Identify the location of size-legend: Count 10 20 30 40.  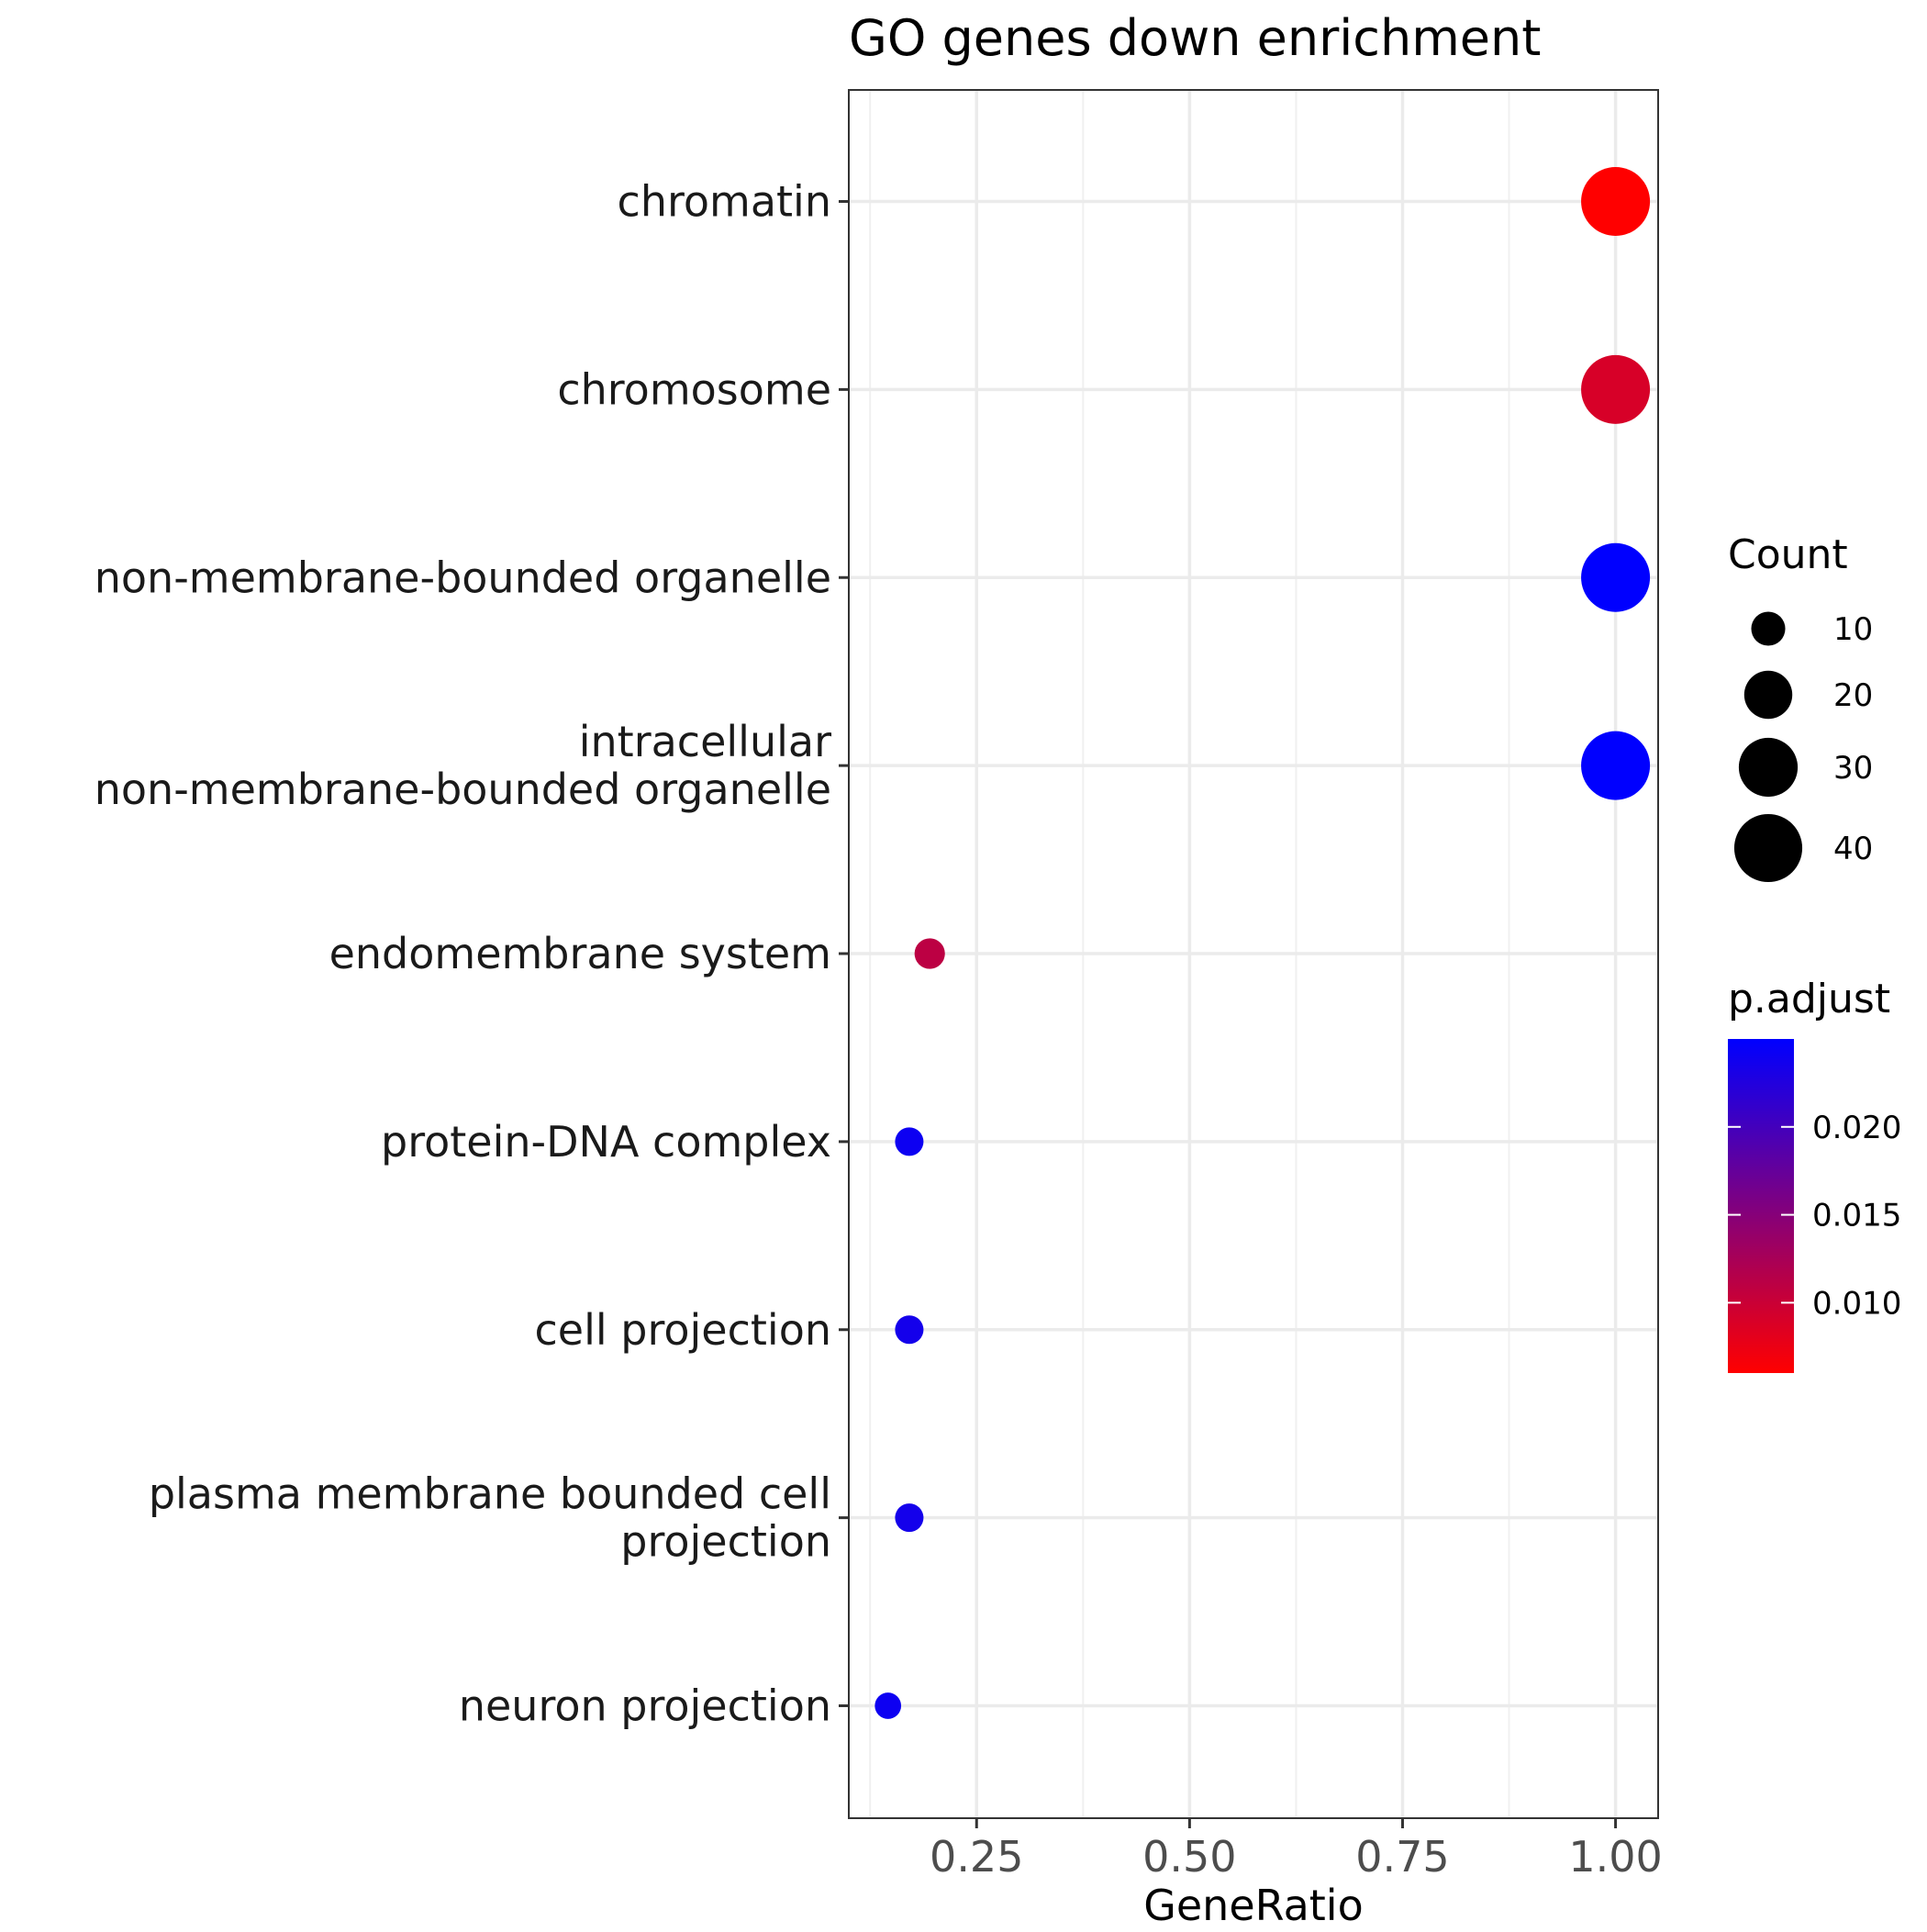
(1800, 707).